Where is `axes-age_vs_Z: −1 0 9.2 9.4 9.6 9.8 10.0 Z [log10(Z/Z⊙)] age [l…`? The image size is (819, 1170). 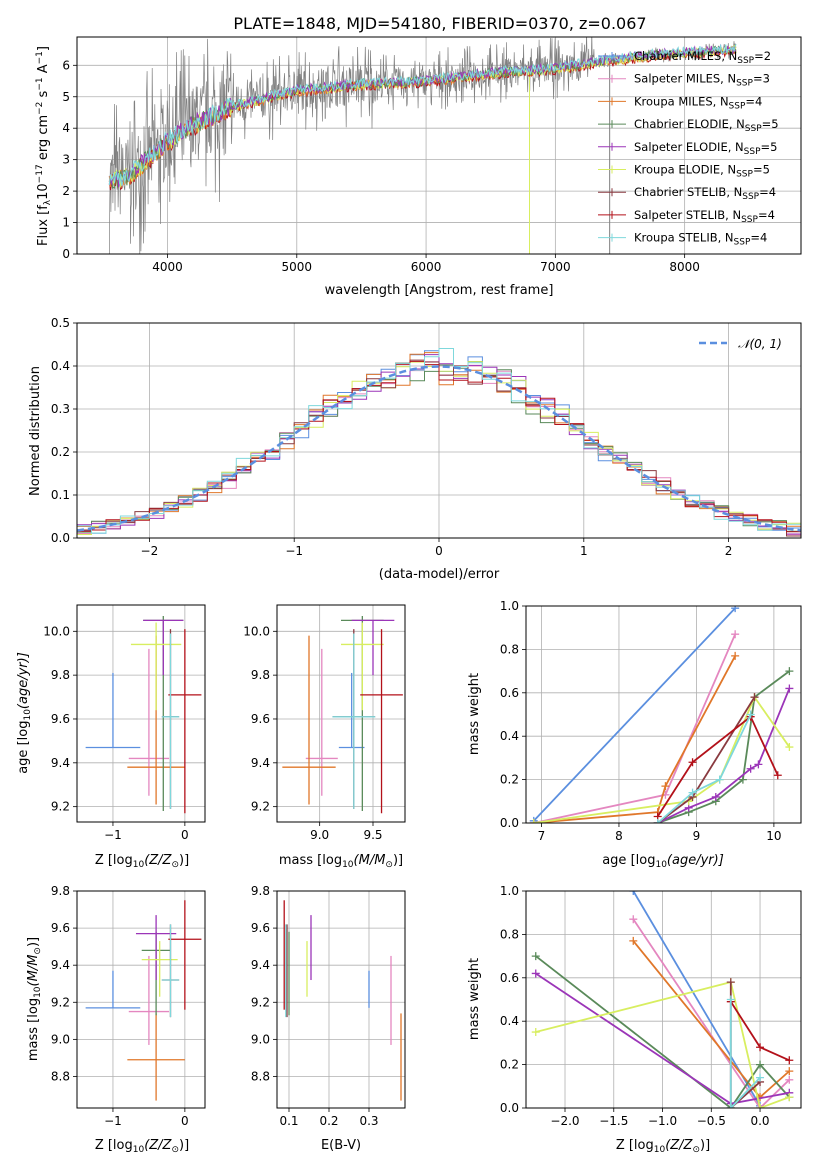 axes-age_vs_Z: −1 0 9.2 9.4 9.6 9.8 10.0 Z [log10(Z/Z⊙)] age [l… is located at coordinates (111, 737).